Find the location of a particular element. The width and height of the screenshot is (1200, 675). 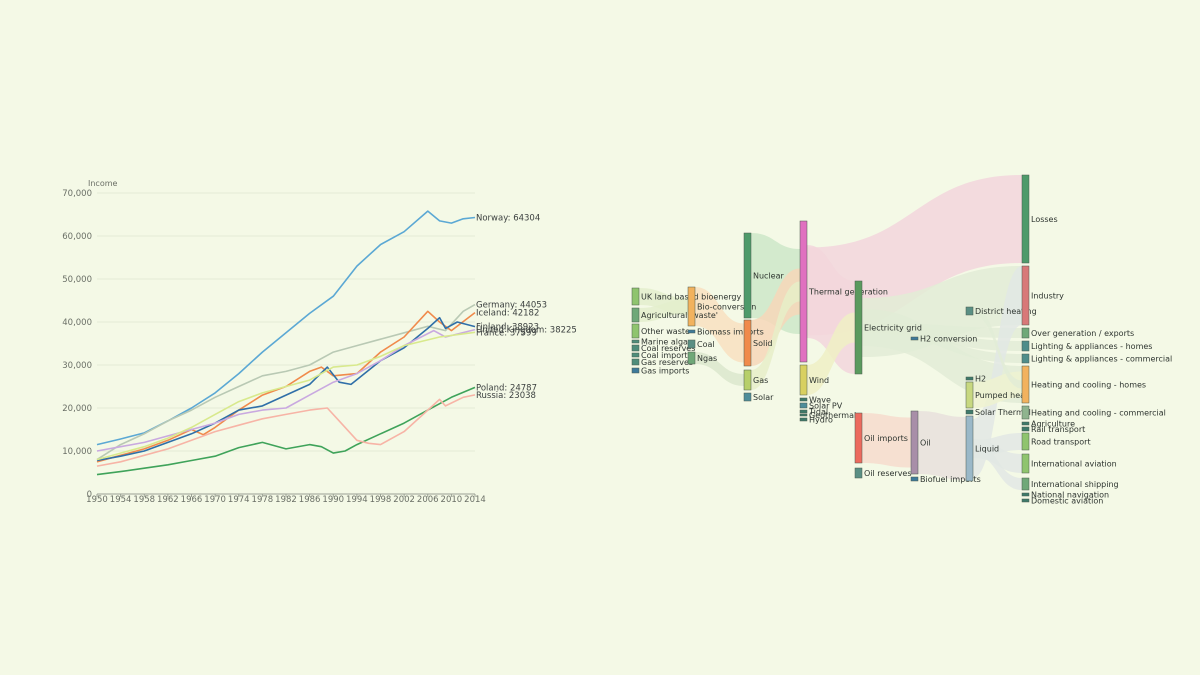

sankey-node-solar is located at coordinates (747, 397).